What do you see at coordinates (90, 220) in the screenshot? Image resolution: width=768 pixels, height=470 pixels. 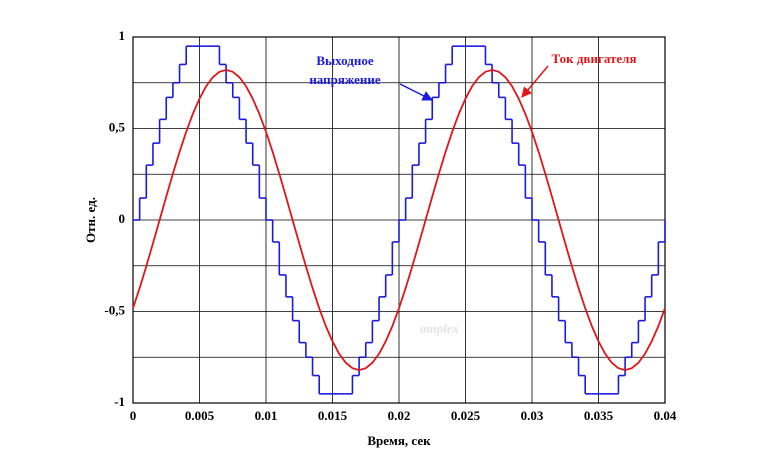 I see `y-axis-label: Отн. ед.` at bounding box center [90, 220].